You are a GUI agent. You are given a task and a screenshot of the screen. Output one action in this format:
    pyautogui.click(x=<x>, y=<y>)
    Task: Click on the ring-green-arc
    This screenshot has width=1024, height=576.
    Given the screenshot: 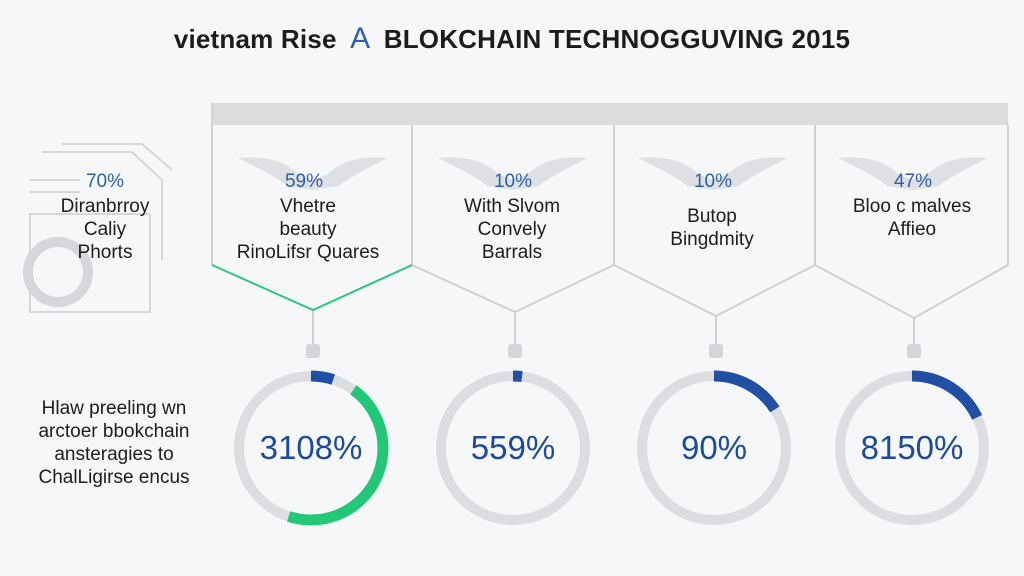 What is the action you would take?
    pyautogui.click(x=311, y=448)
    